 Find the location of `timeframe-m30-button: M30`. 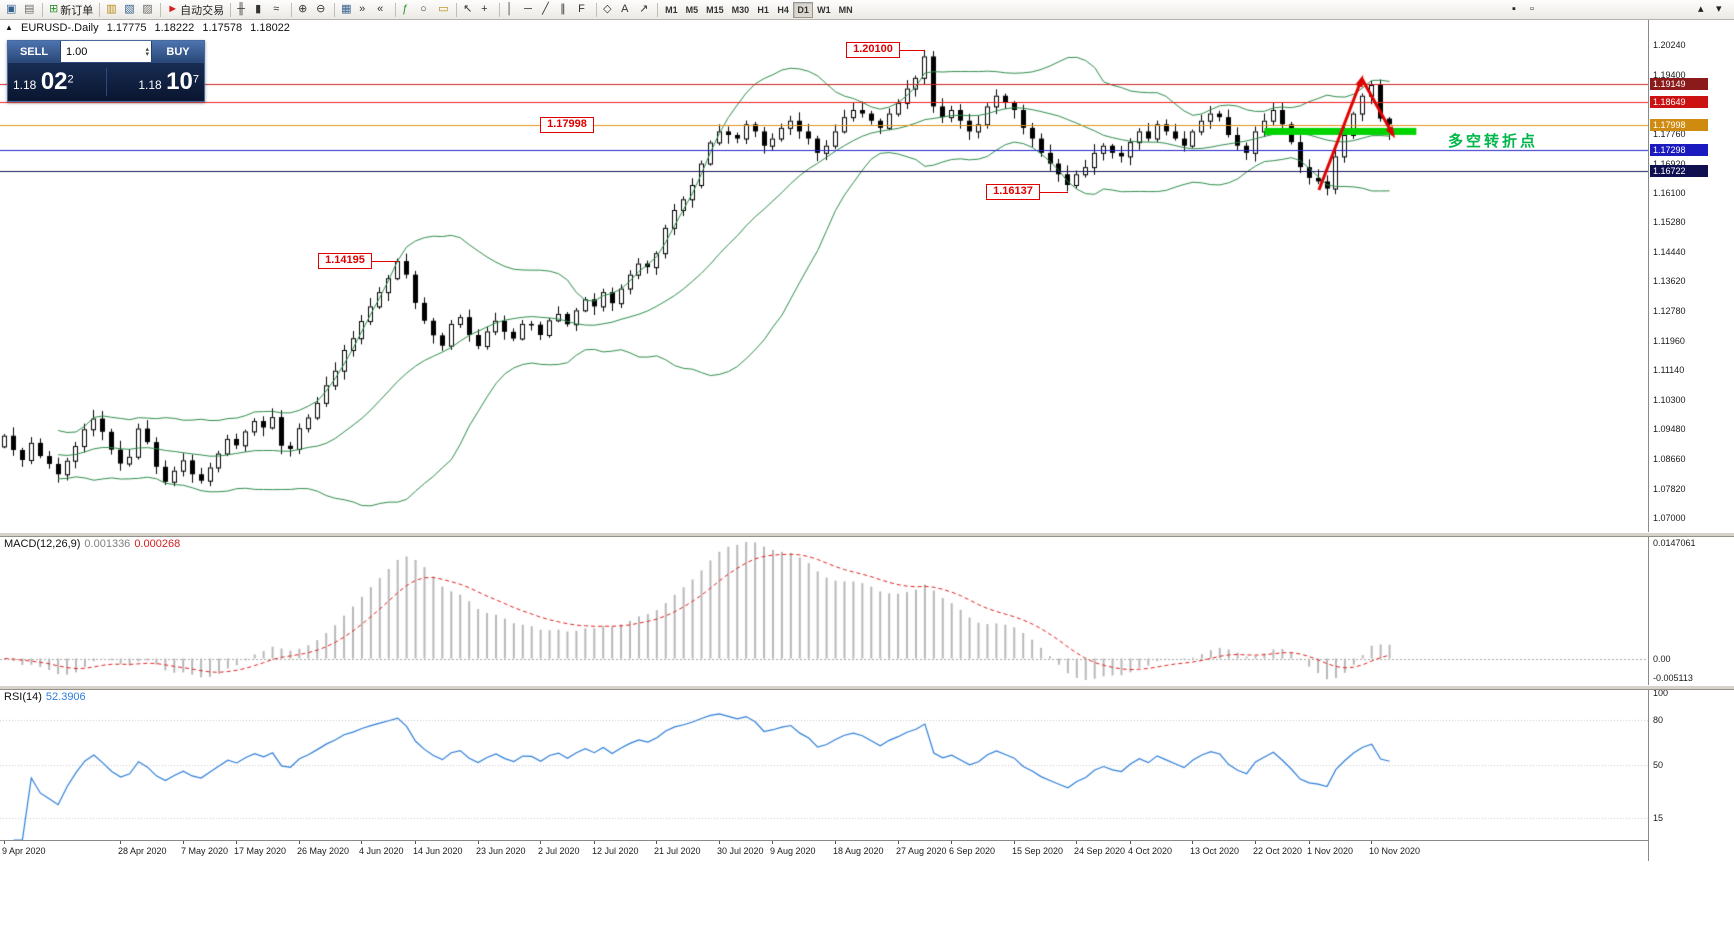

timeframe-m30-button: M30 is located at coordinates (741, 10).